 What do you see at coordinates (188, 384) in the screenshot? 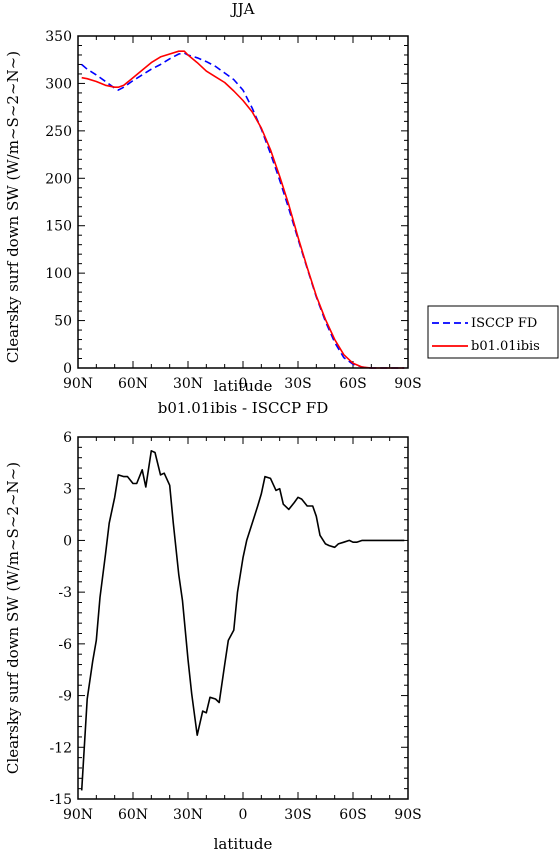
I see `top-x-tick-label: 30N` at bounding box center [188, 384].